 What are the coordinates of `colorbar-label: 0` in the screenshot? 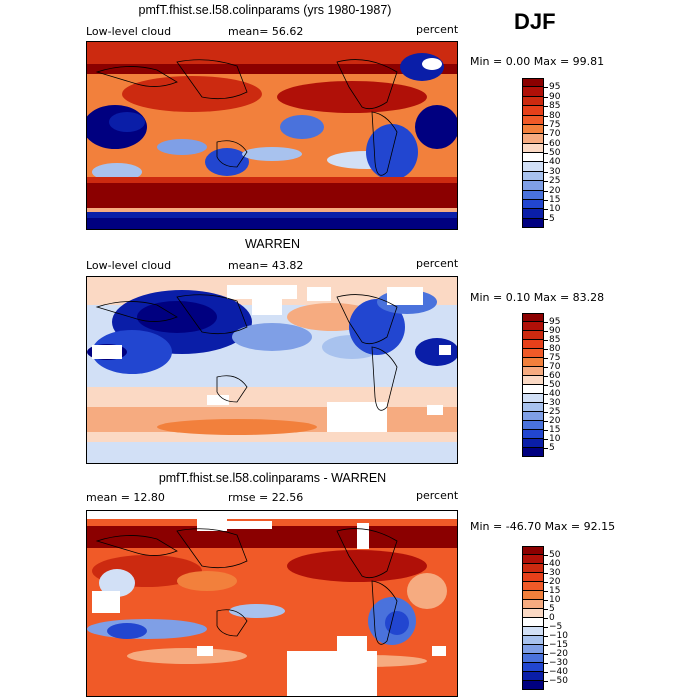 It's located at (552, 618).